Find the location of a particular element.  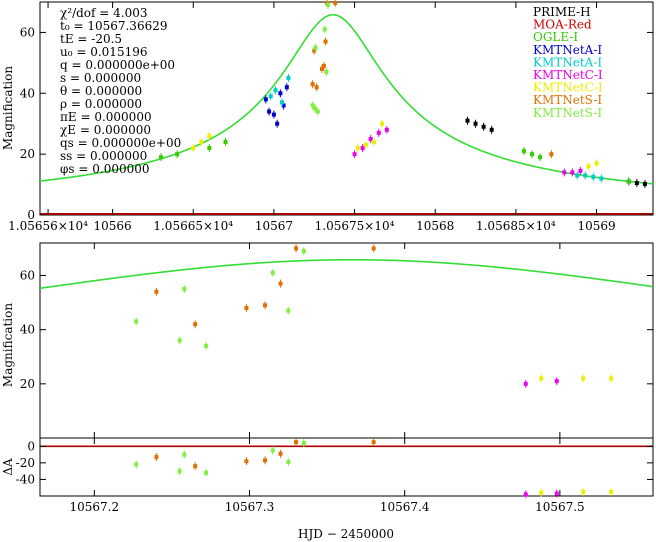

res-ytick-label-0: -40 is located at coordinates (25, 479).